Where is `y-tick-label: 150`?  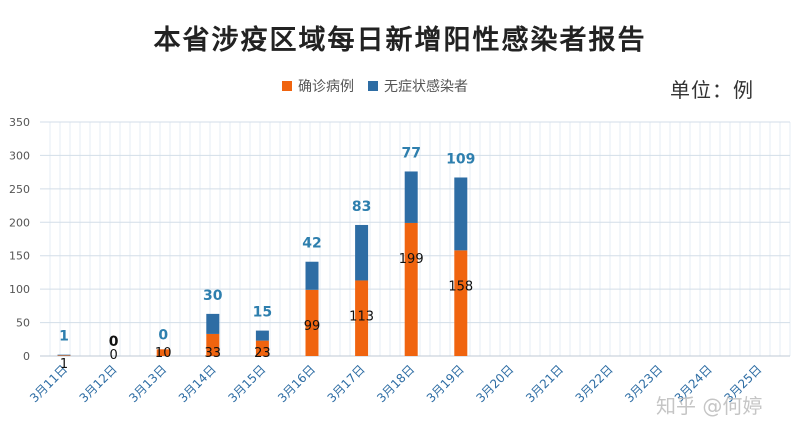
y-tick-label: 150 is located at coordinates (19, 256).